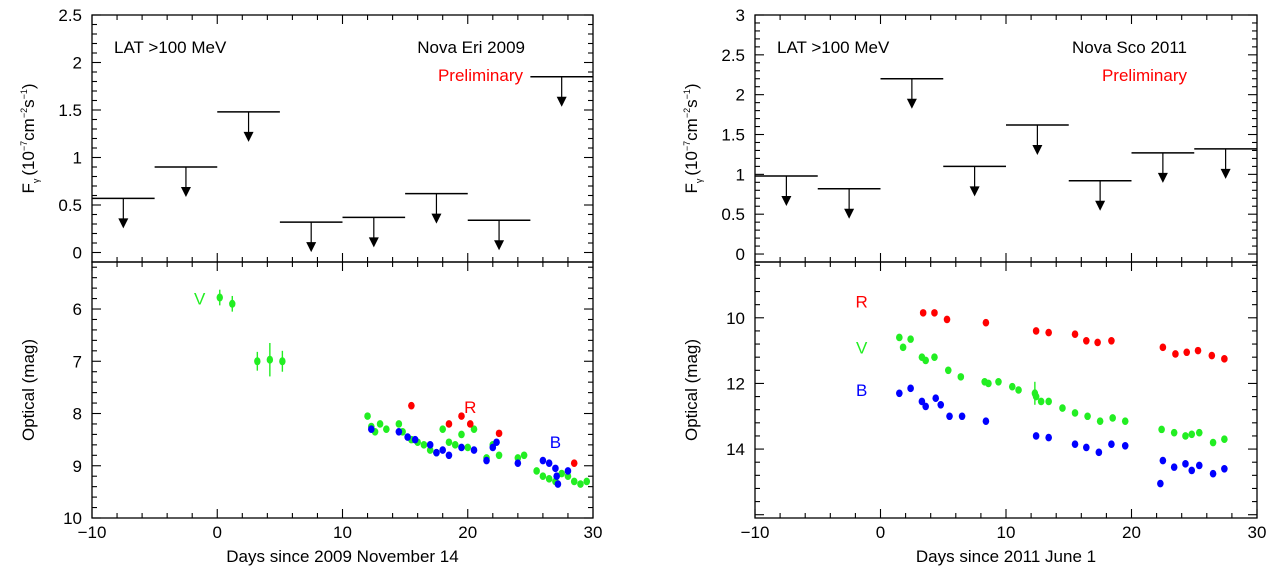  What do you see at coordinates (691, 163) in the screenshot?
I see `y-label-part: (10` at bounding box center [691, 163].